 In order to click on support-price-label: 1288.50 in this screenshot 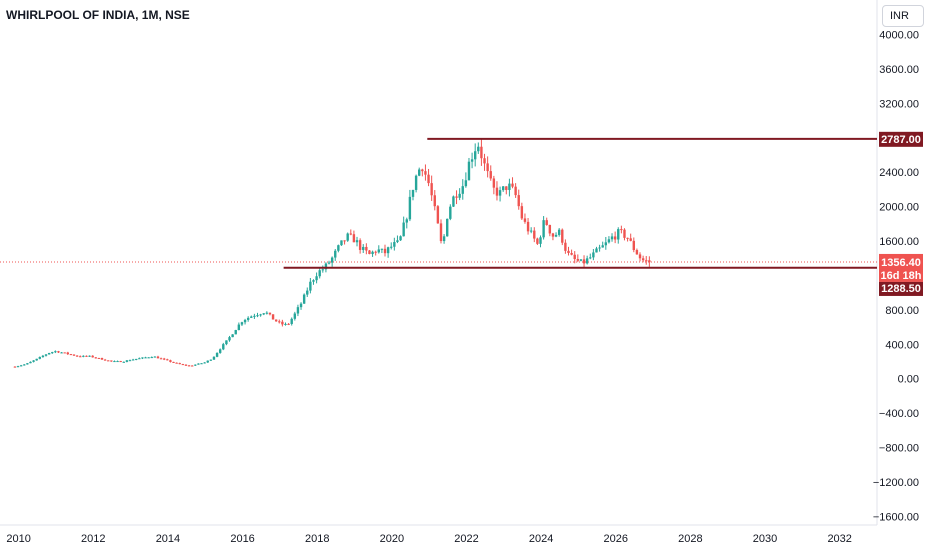, I will do `click(901, 289)`.